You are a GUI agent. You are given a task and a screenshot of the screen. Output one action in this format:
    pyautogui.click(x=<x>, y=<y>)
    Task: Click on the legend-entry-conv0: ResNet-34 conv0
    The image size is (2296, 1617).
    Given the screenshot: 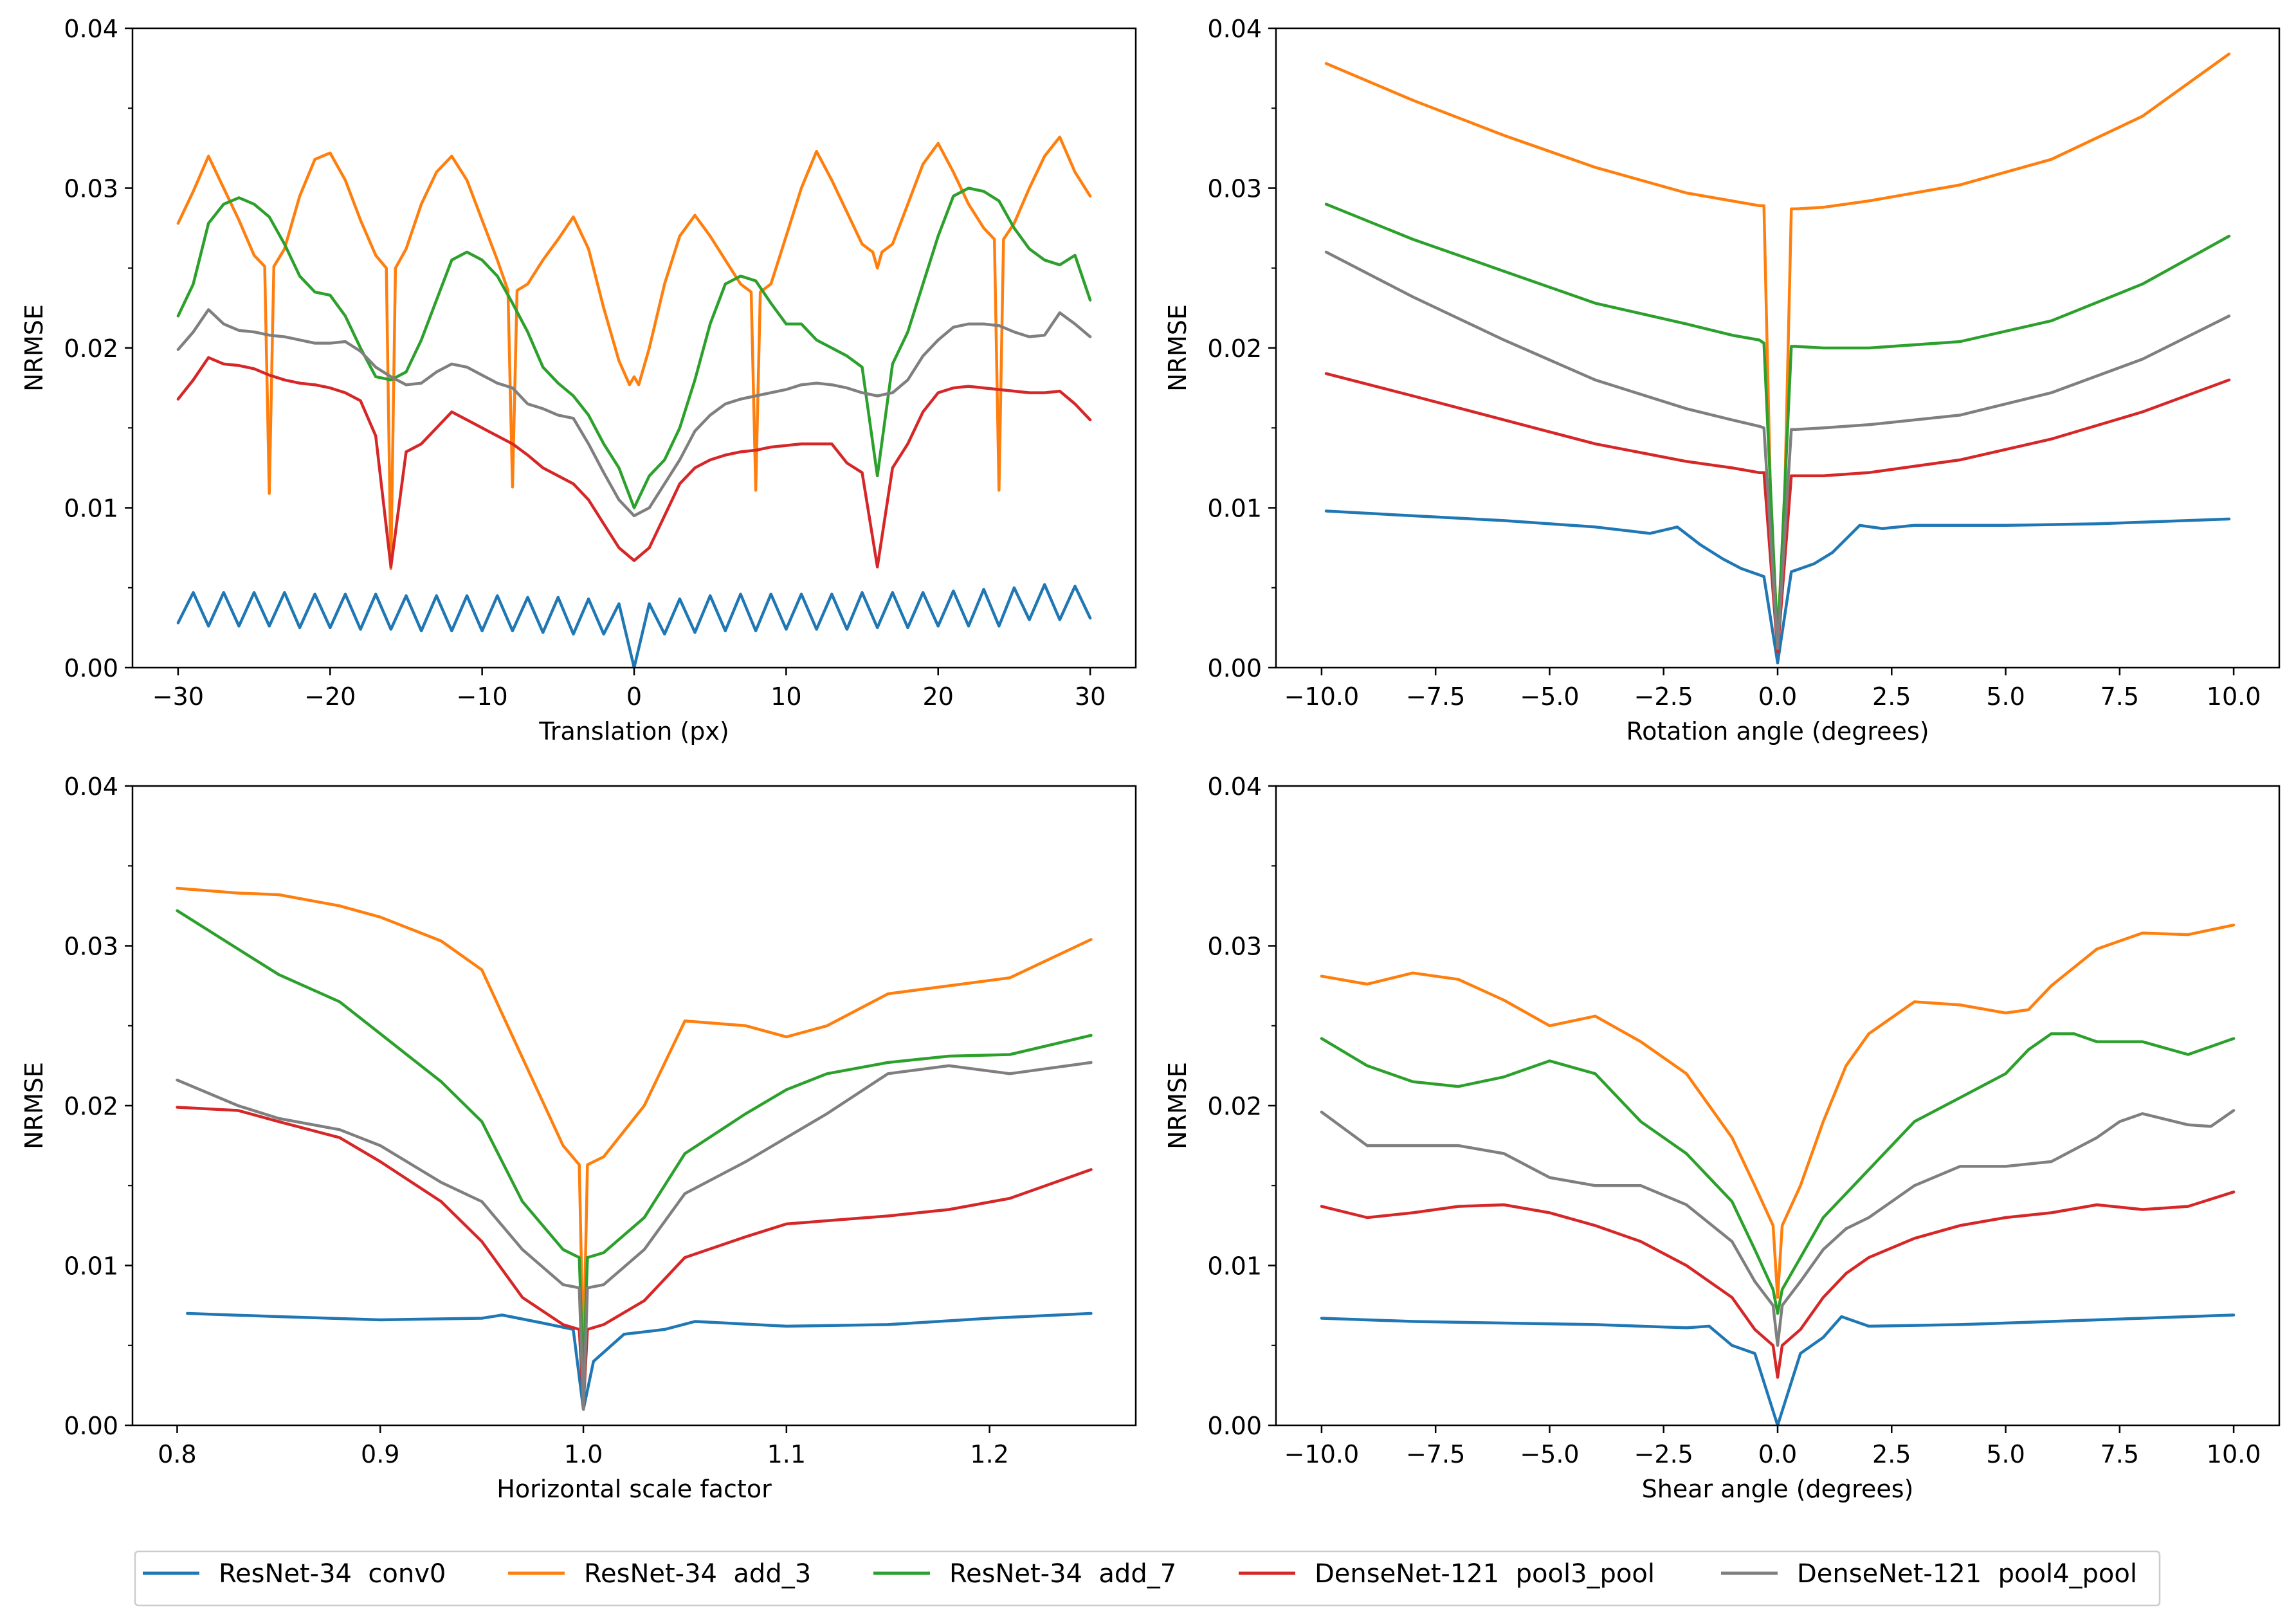 What is the action you would take?
    pyautogui.click(x=295, y=1574)
    